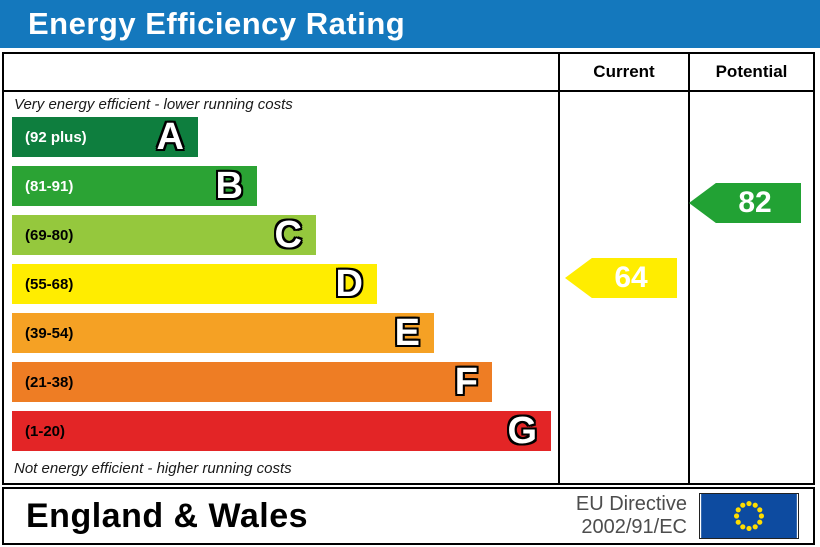  I want to click on band-b-letter: B, so click(229, 186).